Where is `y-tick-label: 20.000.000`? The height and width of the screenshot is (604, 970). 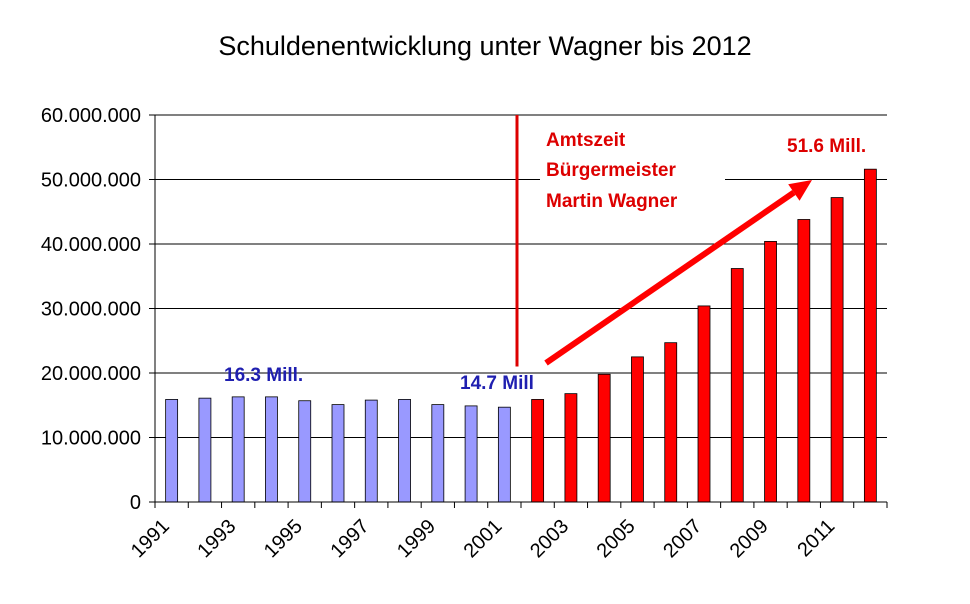
y-tick-label: 20.000.000 is located at coordinates (91, 374).